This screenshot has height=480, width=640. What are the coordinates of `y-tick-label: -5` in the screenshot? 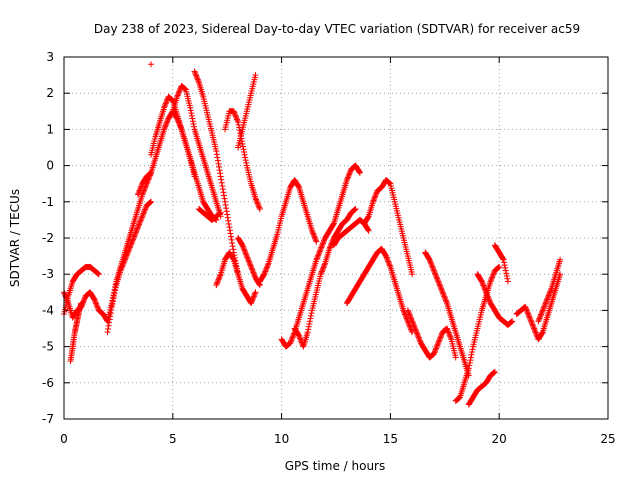 It's located at (48, 347).